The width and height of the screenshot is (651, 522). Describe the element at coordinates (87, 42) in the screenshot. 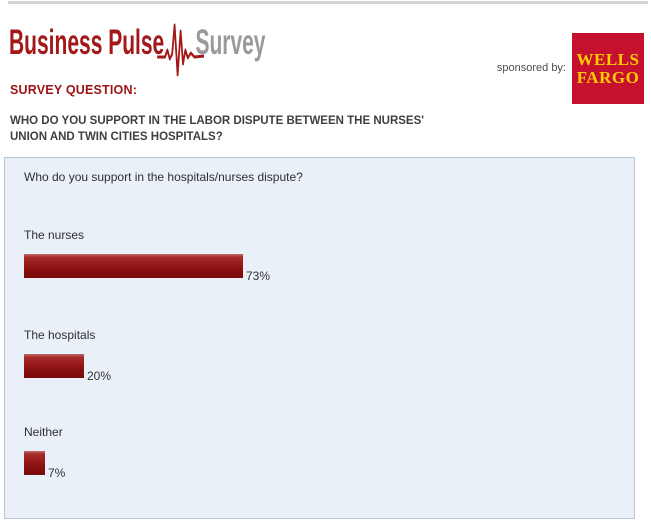

I see `logo-text-business-pulse: Business Pulse` at that location.